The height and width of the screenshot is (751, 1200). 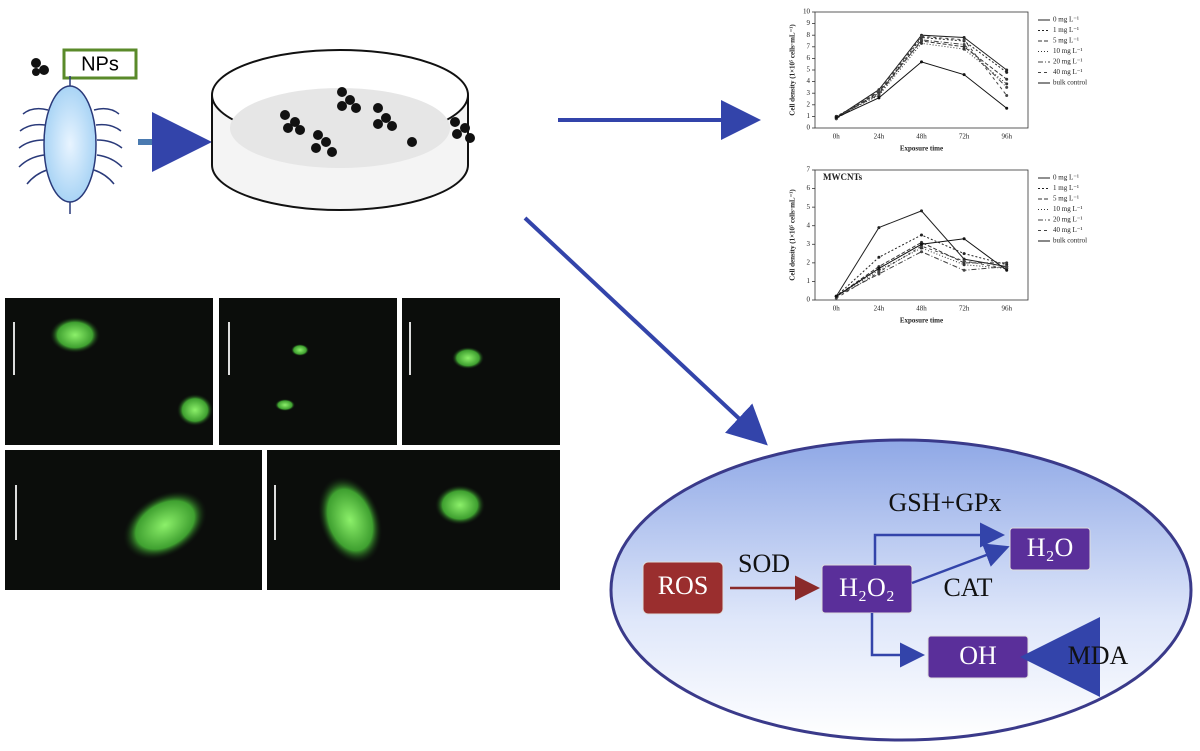 What do you see at coordinates (807, 12) in the screenshot?
I see `y-tick-label: 10` at bounding box center [807, 12].